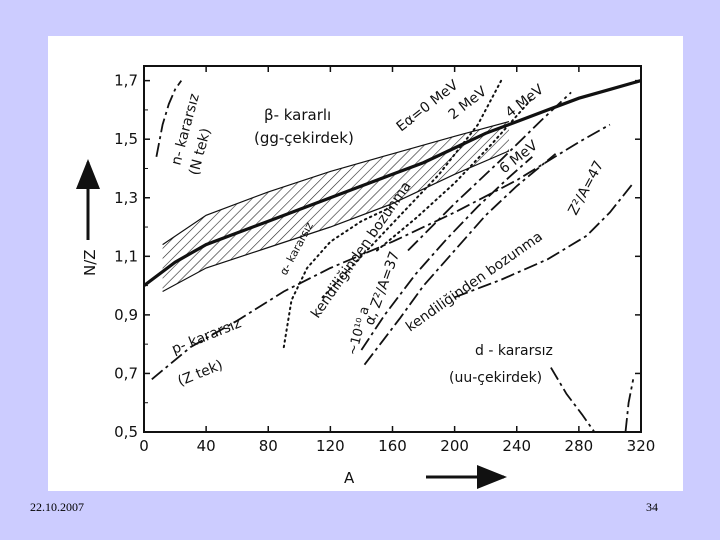 This screenshot has width=720, height=540. I want to click on series-6MeV, so click(460, 259).